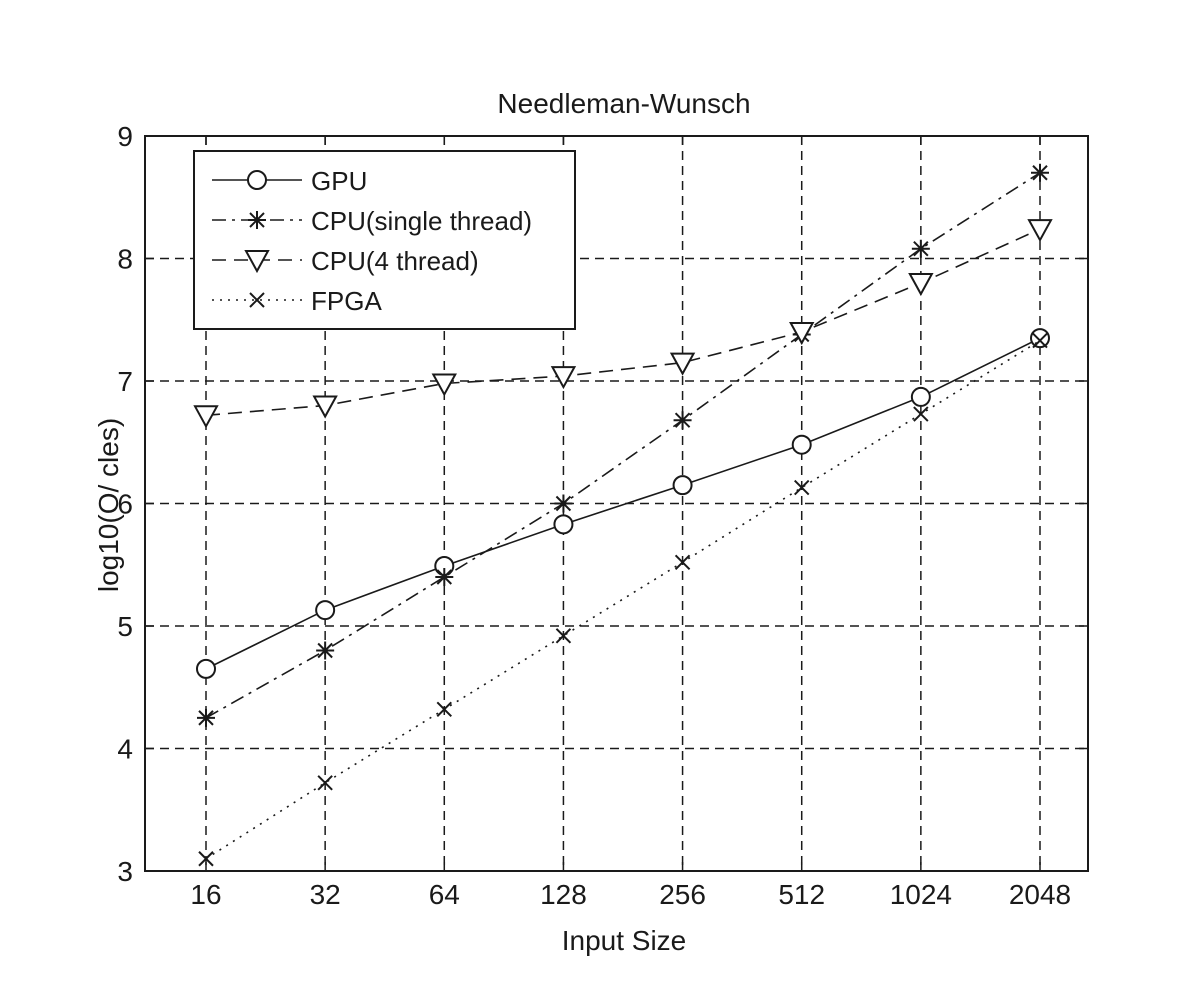  I want to click on x-tick-label: 2048, so click(1040, 894).